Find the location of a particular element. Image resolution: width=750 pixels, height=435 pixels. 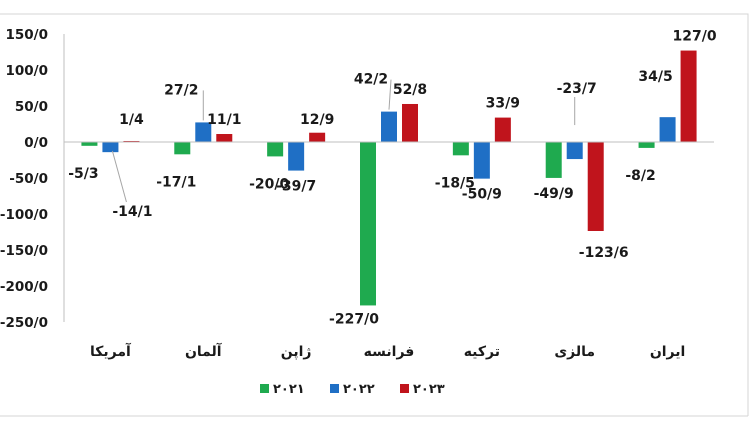

data-label: -5/3 is located at coordinates (83, 174).